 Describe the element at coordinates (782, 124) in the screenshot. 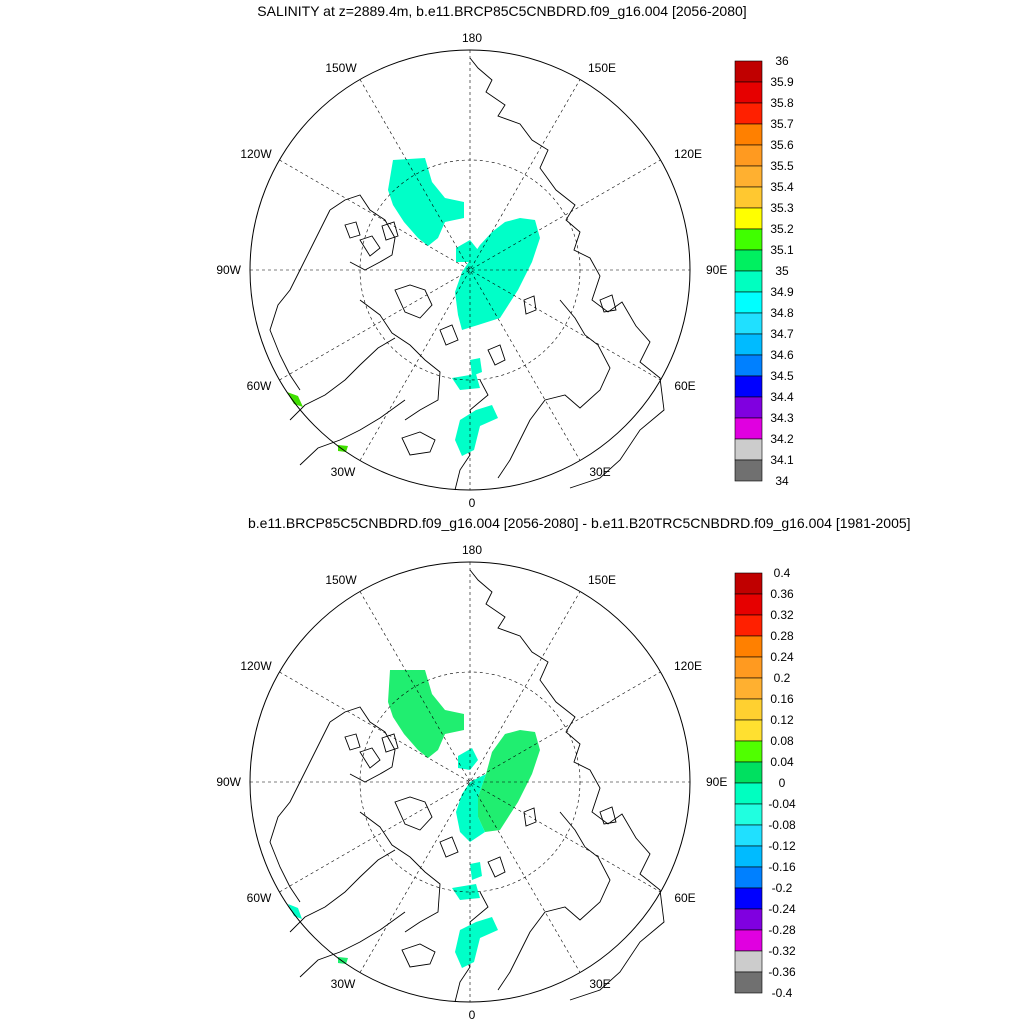

I see `colorbar-label: 35.7` at that location.